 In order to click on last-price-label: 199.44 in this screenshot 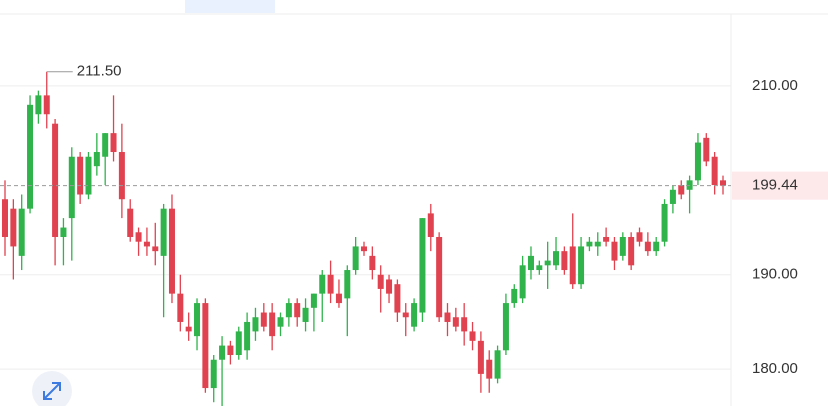, I will do `click(775, 185)`.